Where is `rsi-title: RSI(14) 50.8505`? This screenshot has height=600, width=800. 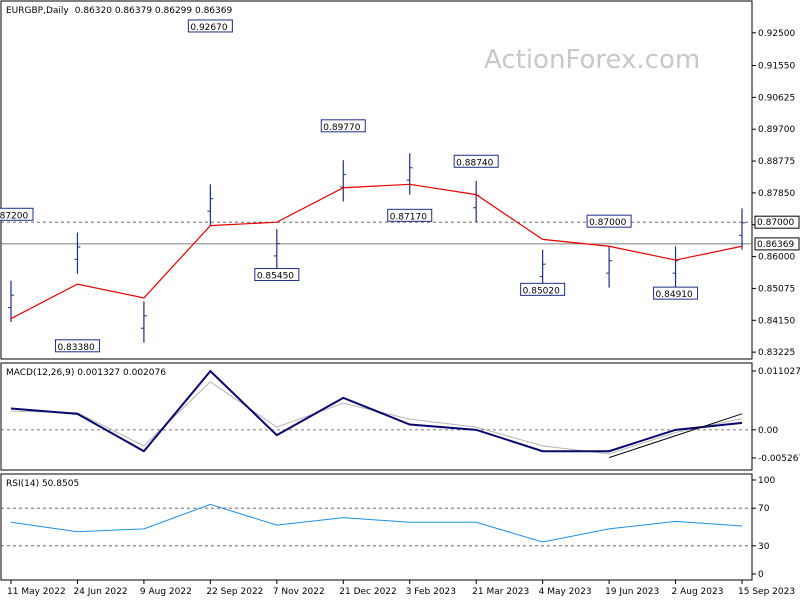
rsi-title: RSI(14) 50.8505 is located at coordinates (42, 484).